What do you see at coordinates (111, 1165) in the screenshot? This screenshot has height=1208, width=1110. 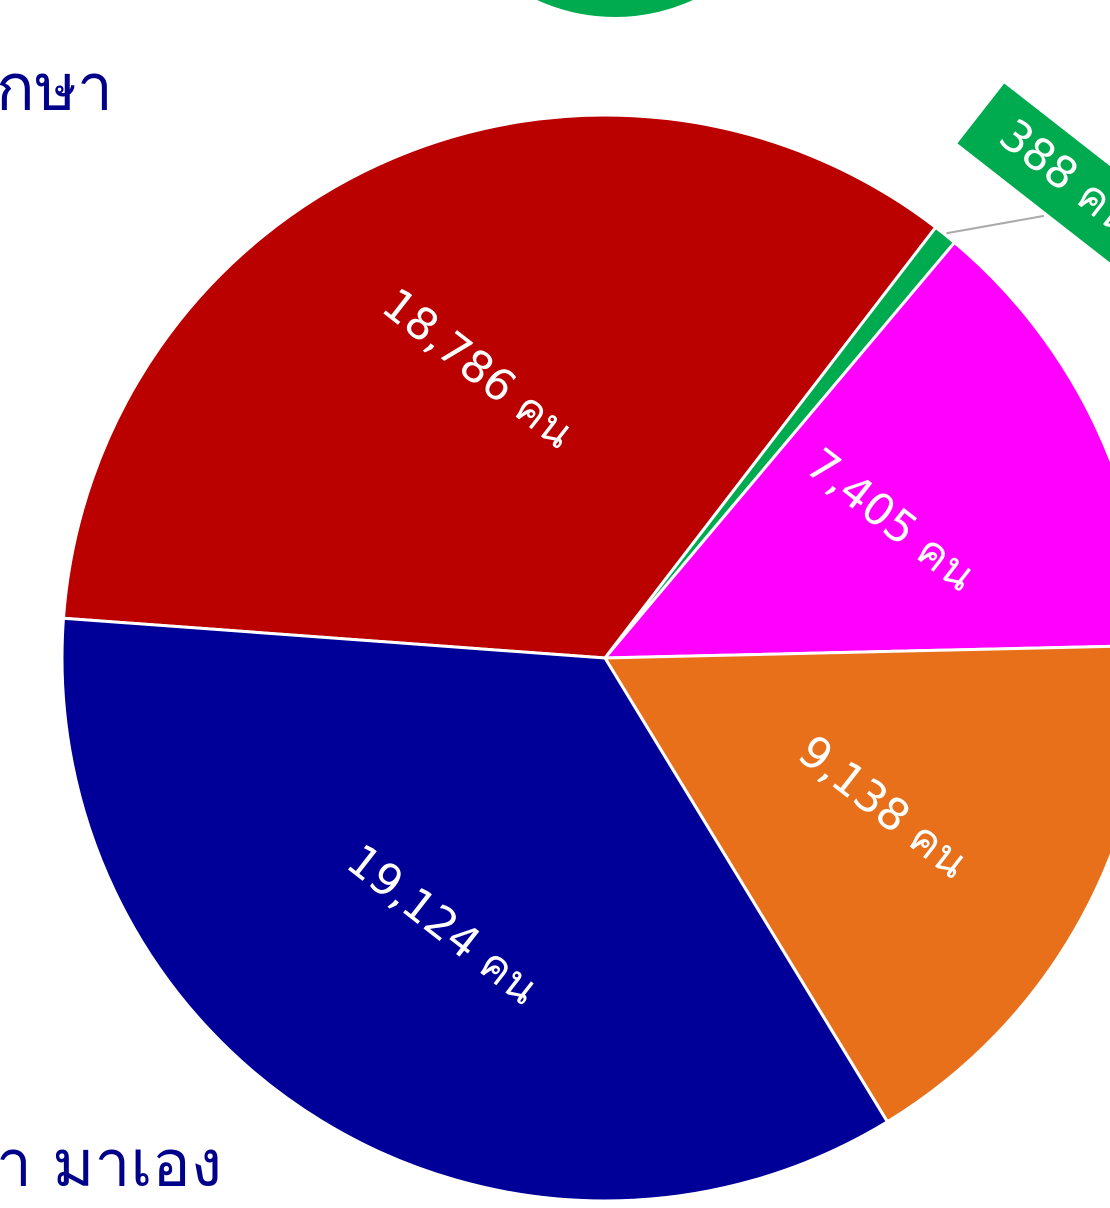 I see `side-text: า มาเอง` at bounding box center [111, 1165].